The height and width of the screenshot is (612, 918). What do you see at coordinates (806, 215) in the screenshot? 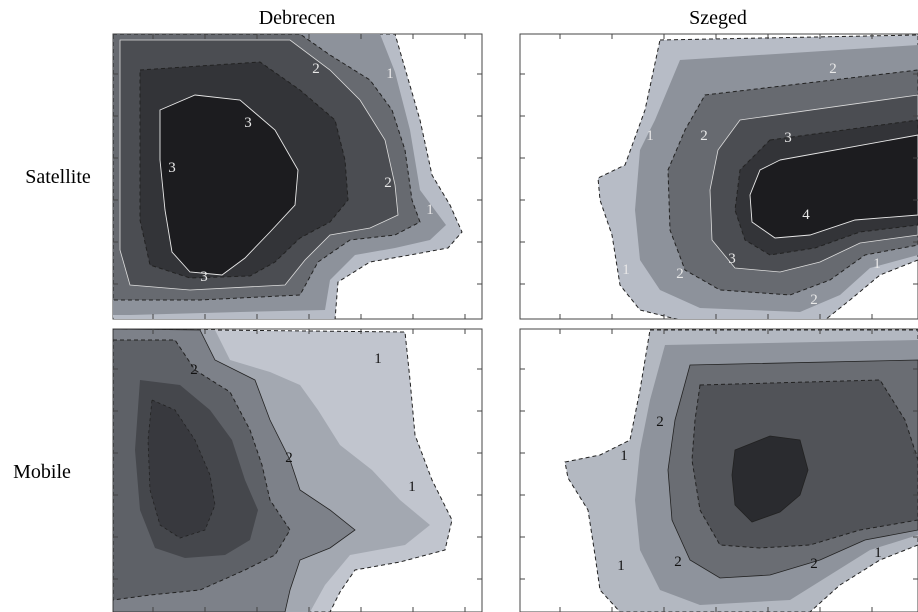
I see `contour-label: 4` at bounding box center [806, 215].